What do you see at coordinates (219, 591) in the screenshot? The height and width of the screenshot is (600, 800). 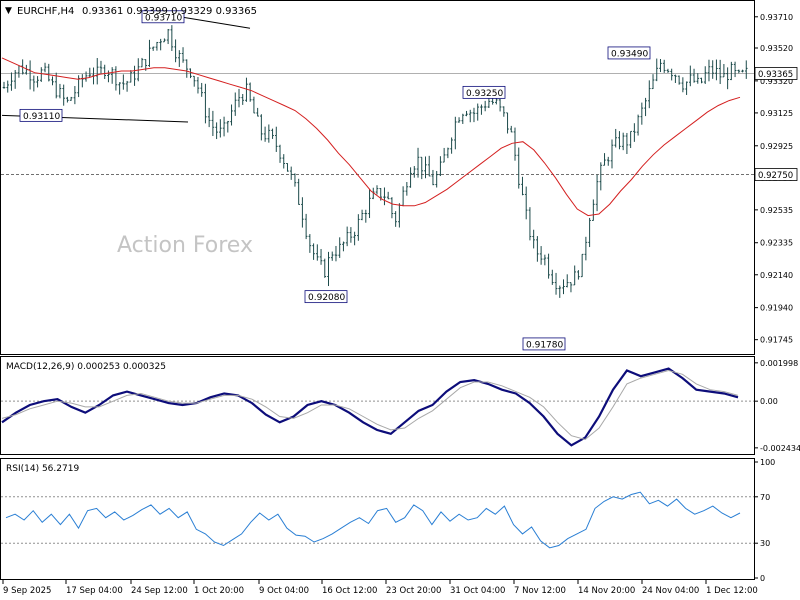 I see `time-tick-label: 1 Oct 20:00` at bounding box center [219, 591].